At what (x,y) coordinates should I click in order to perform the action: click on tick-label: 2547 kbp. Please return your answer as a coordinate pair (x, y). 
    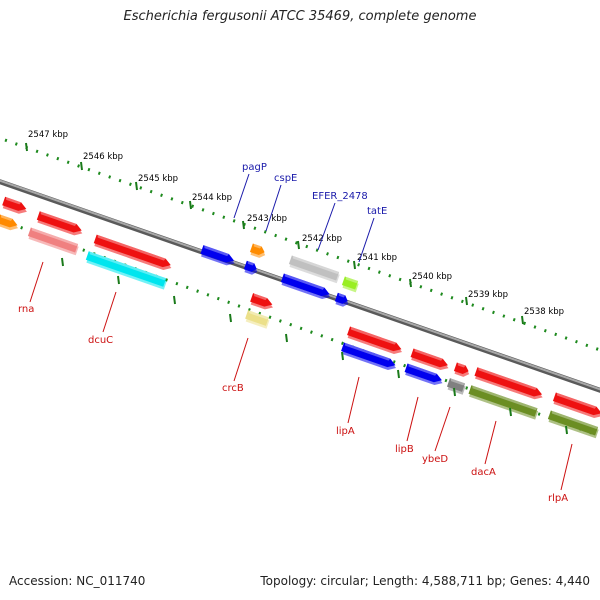
    Looking at the image, I should click on (48, 135).